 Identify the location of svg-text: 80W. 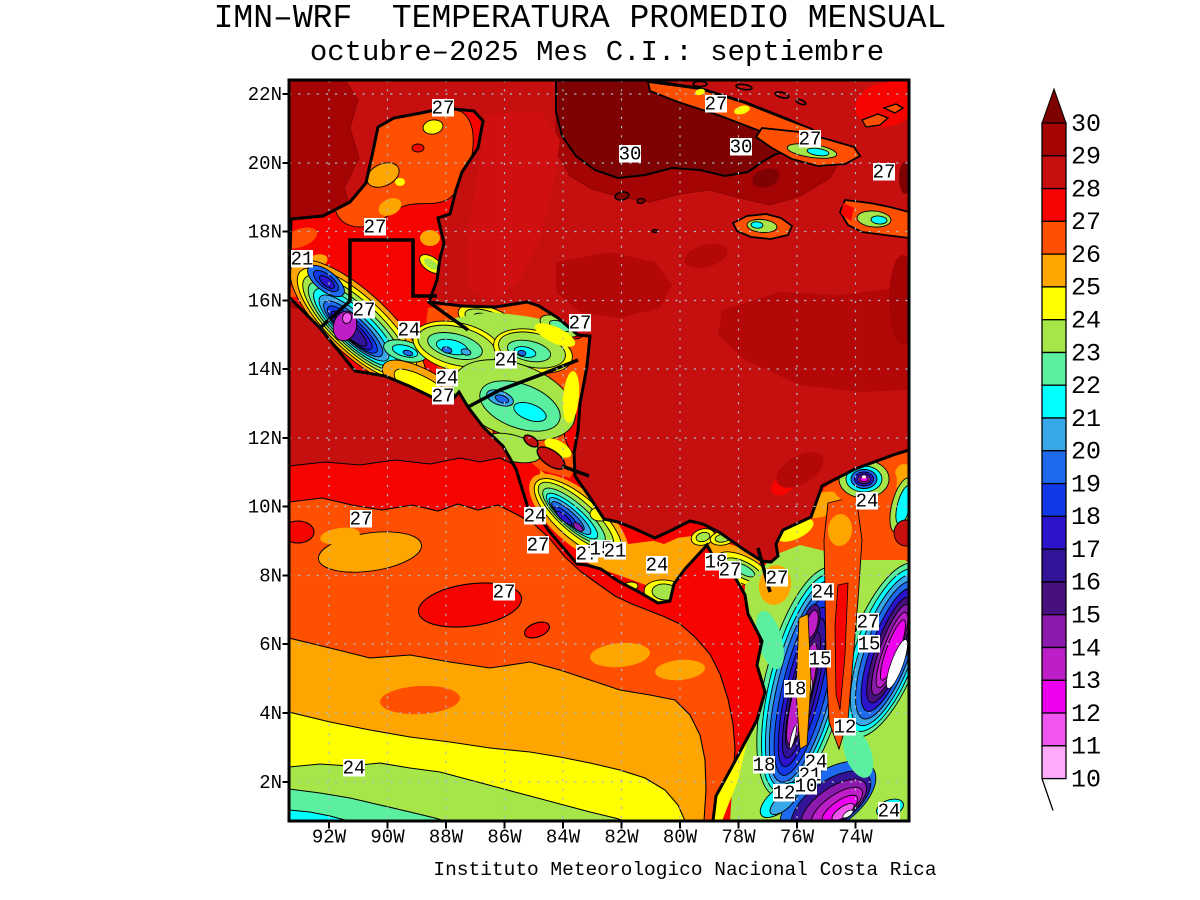
(680, 838).